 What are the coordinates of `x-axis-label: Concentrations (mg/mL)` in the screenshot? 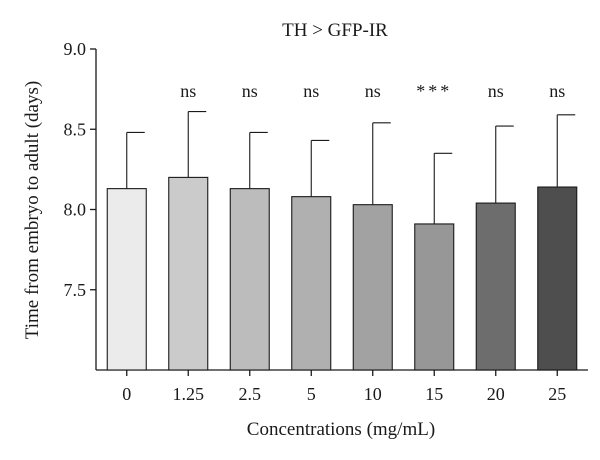 It's located at (341, 429).